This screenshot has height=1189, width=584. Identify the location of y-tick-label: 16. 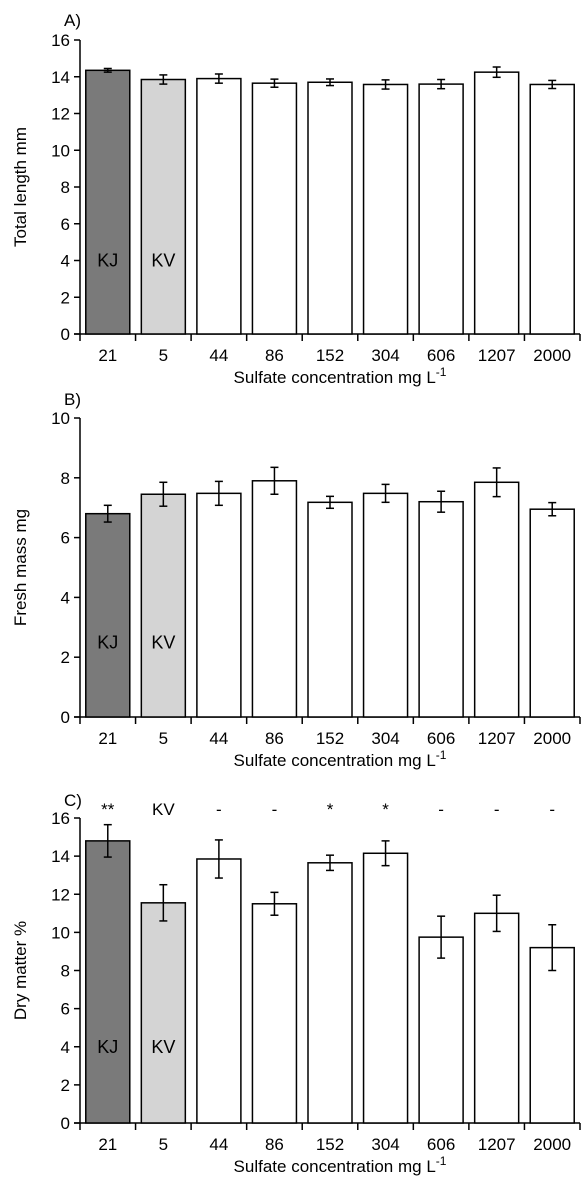
(60, 818).